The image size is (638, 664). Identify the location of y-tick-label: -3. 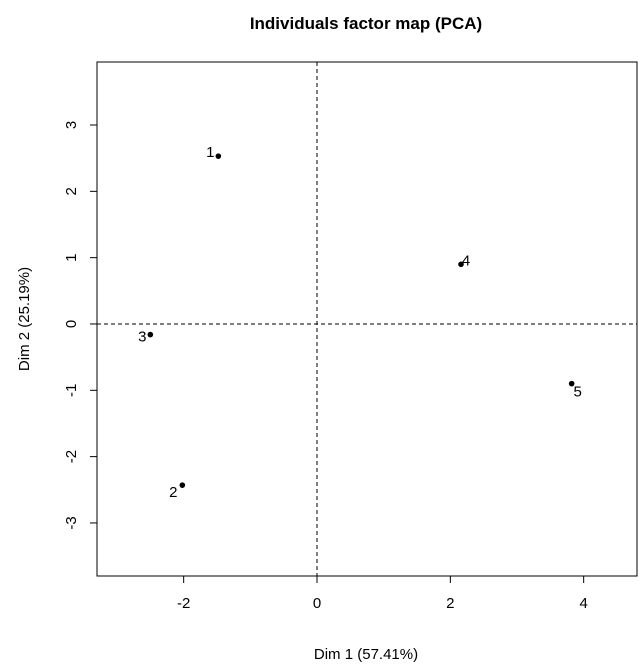
(71, 522).